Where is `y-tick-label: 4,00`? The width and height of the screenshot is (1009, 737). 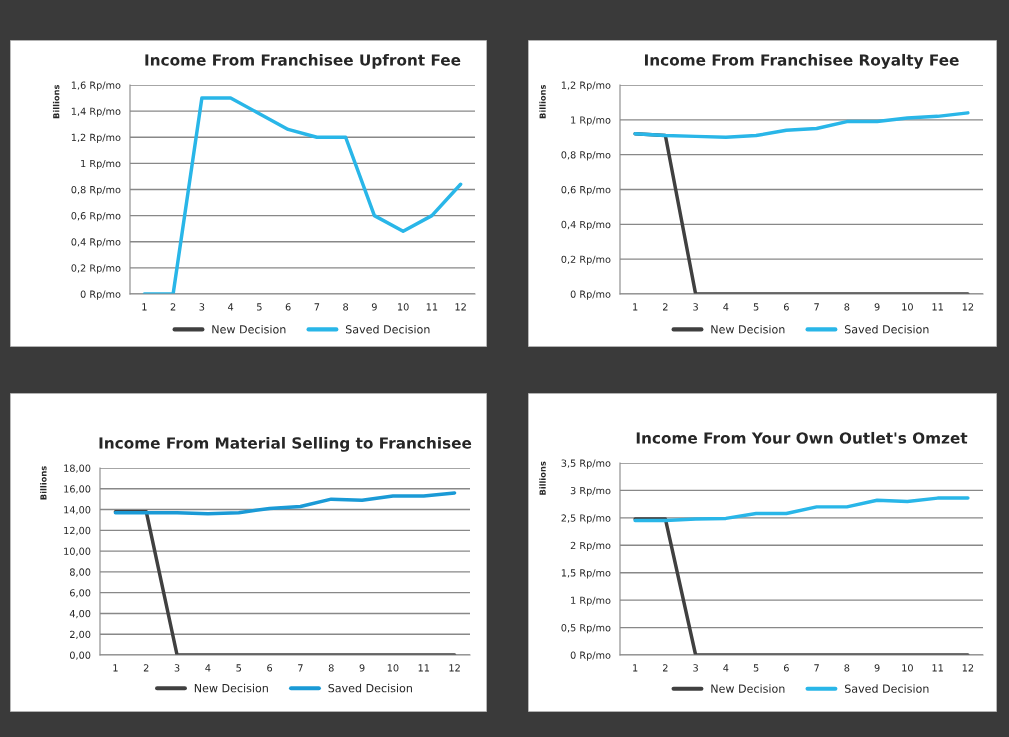
y-tick-label: 4,00 is located at coordinates (80, 614).